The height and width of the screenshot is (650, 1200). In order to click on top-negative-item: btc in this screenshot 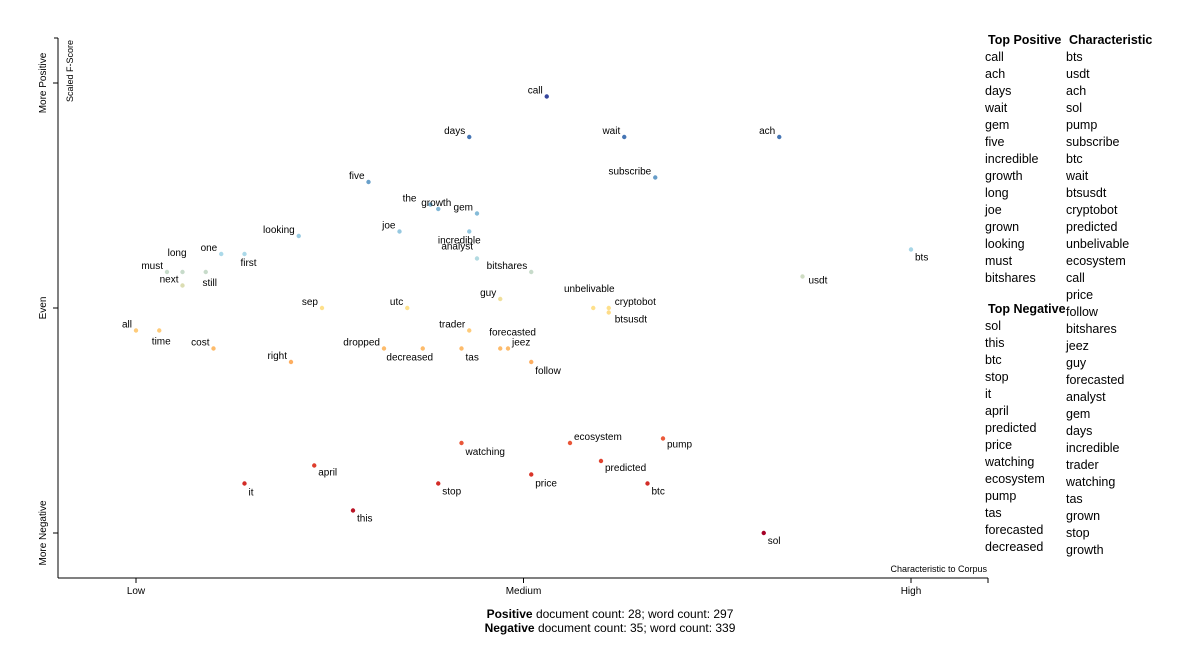, I will do `click(993, 360)`.